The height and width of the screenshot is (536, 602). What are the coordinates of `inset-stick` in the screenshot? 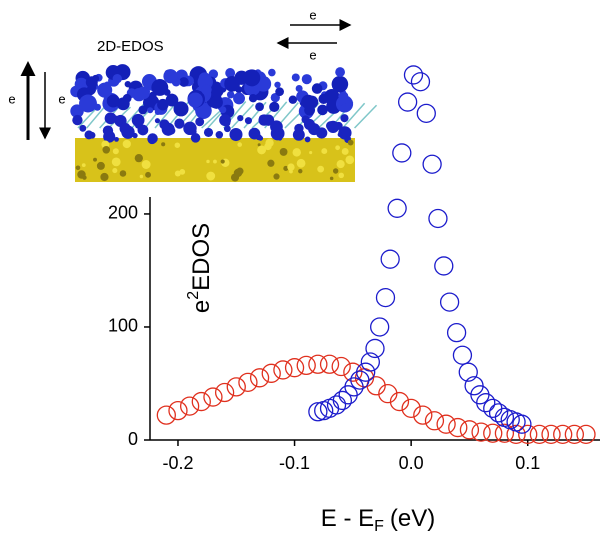 It's located at (354, 115).